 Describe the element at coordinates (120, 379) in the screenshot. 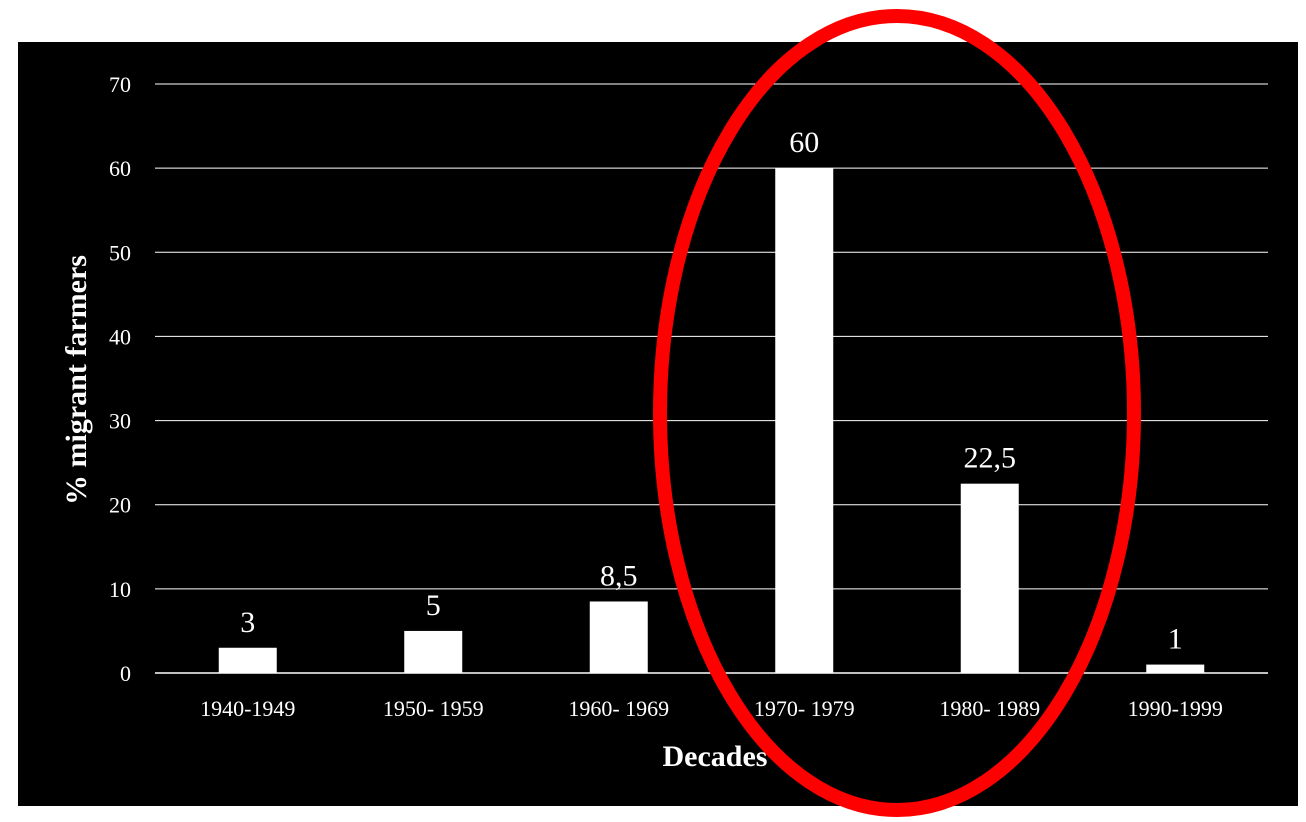

I see `y-axis-tick-labels: 0 10 20 30 40 50 60 70` at that location.